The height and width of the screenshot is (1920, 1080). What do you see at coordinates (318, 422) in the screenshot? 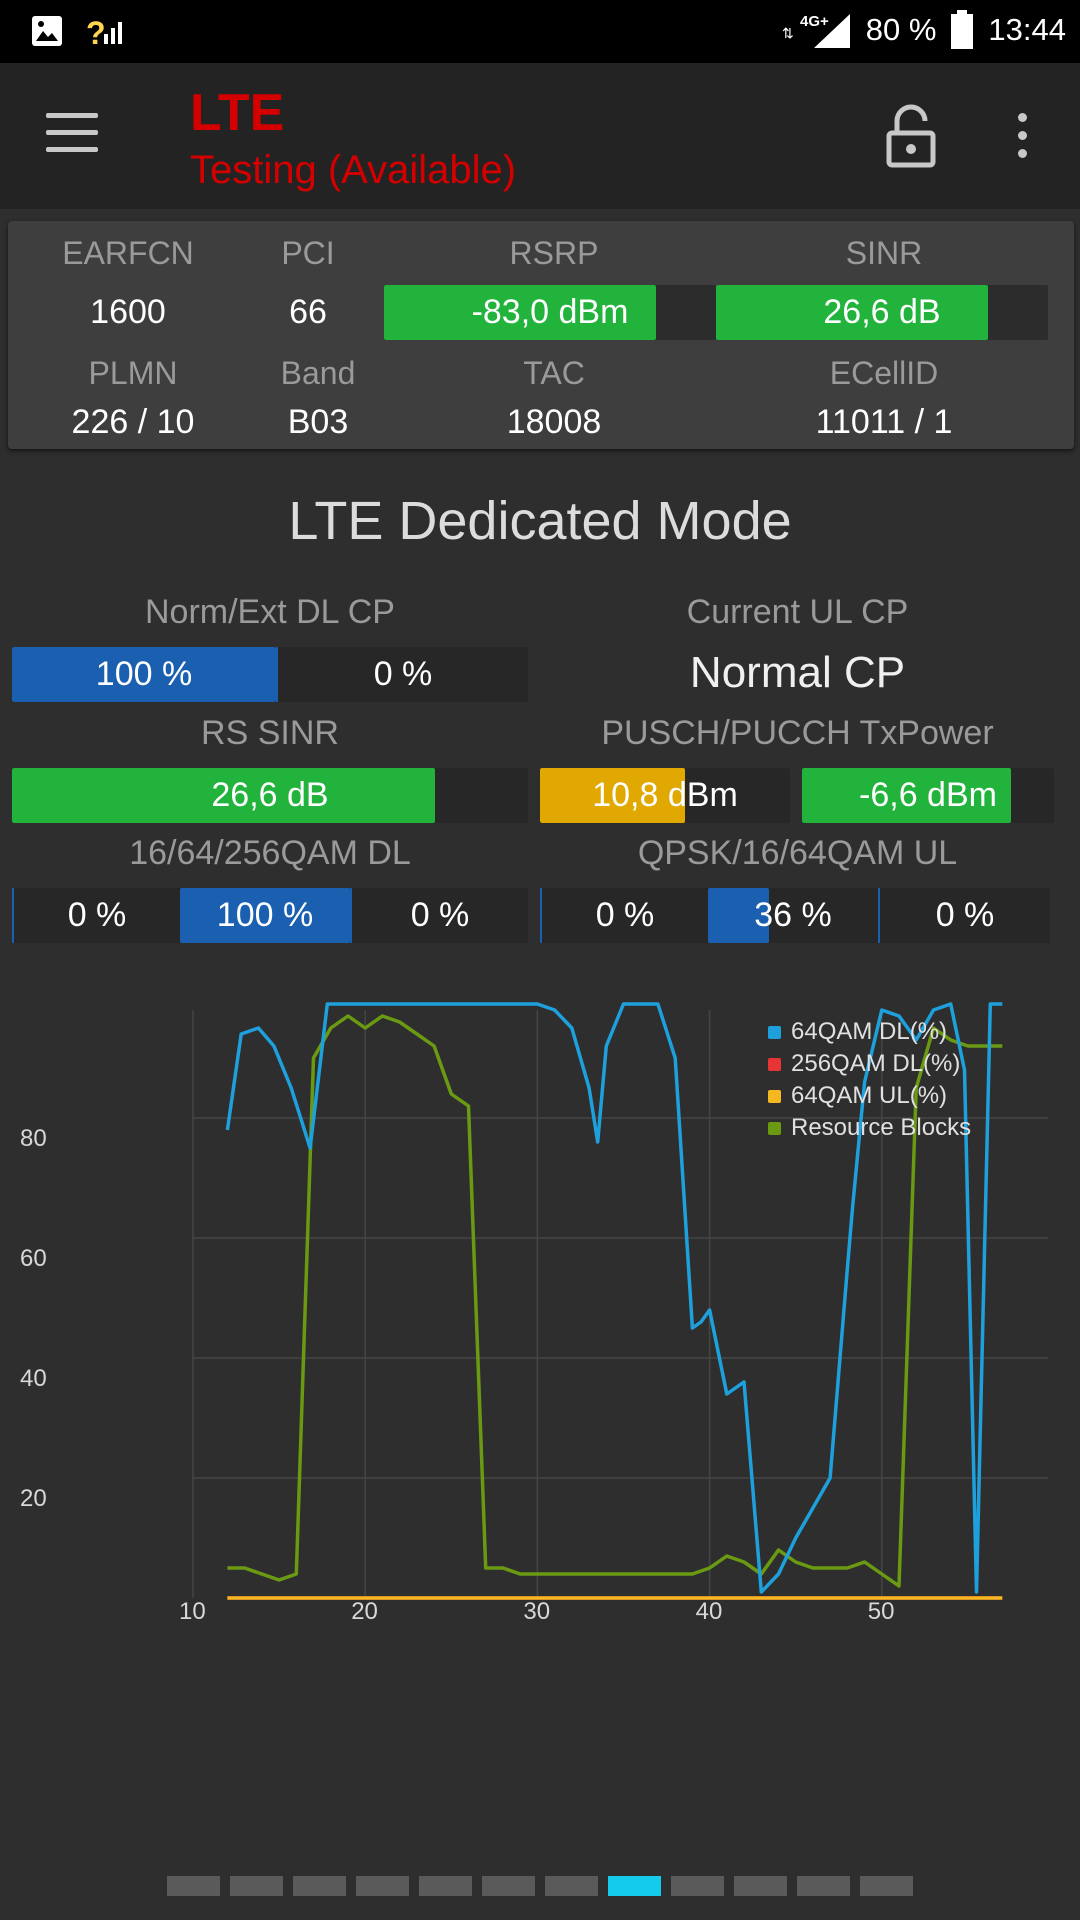
I see `band-value: B03` at bounding box center [318, 422].